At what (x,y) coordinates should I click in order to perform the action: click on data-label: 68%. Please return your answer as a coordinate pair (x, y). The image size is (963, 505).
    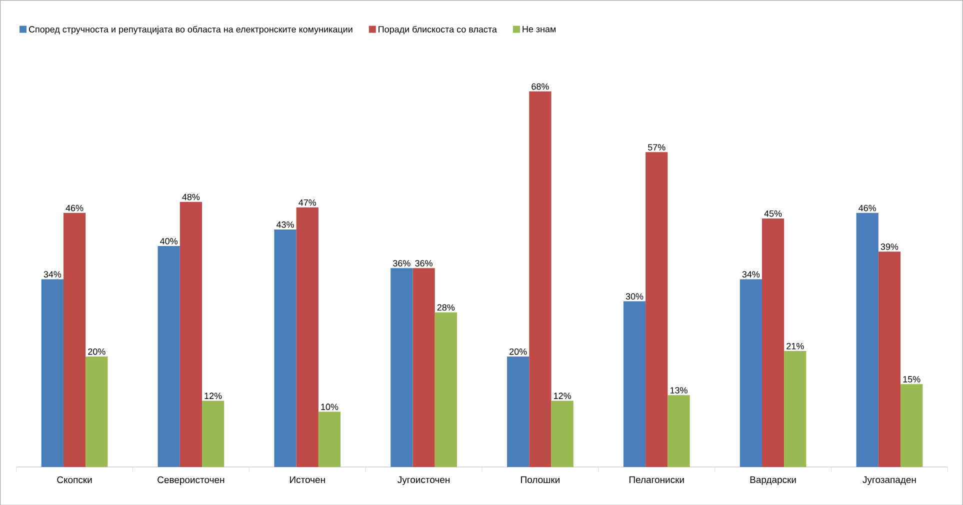
    Looking at the image, I should click on (540, 86).